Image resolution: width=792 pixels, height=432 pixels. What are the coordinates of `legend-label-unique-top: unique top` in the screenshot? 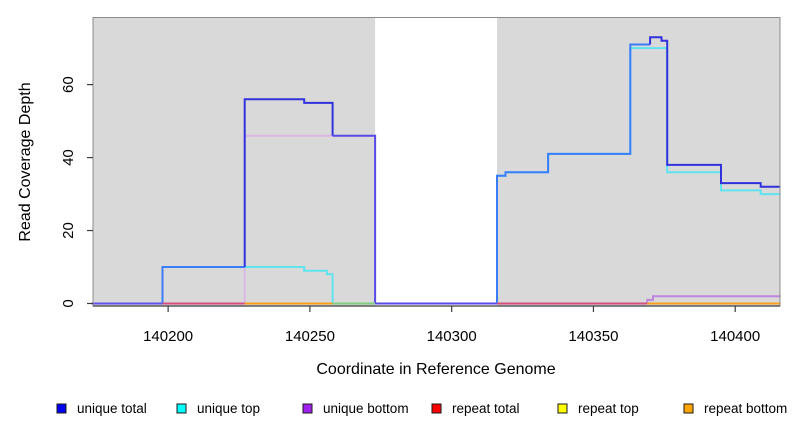 It's located at (228, 408).